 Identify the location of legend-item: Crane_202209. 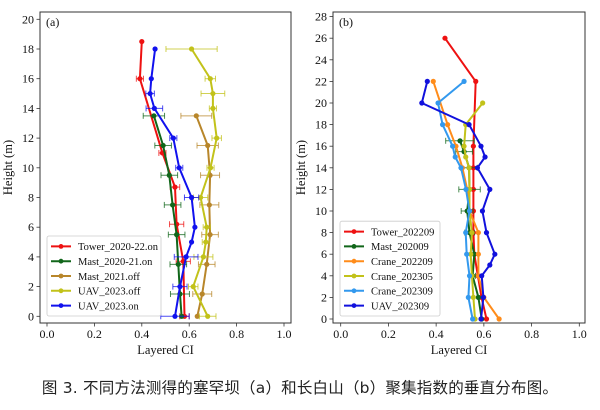
(388, 262).